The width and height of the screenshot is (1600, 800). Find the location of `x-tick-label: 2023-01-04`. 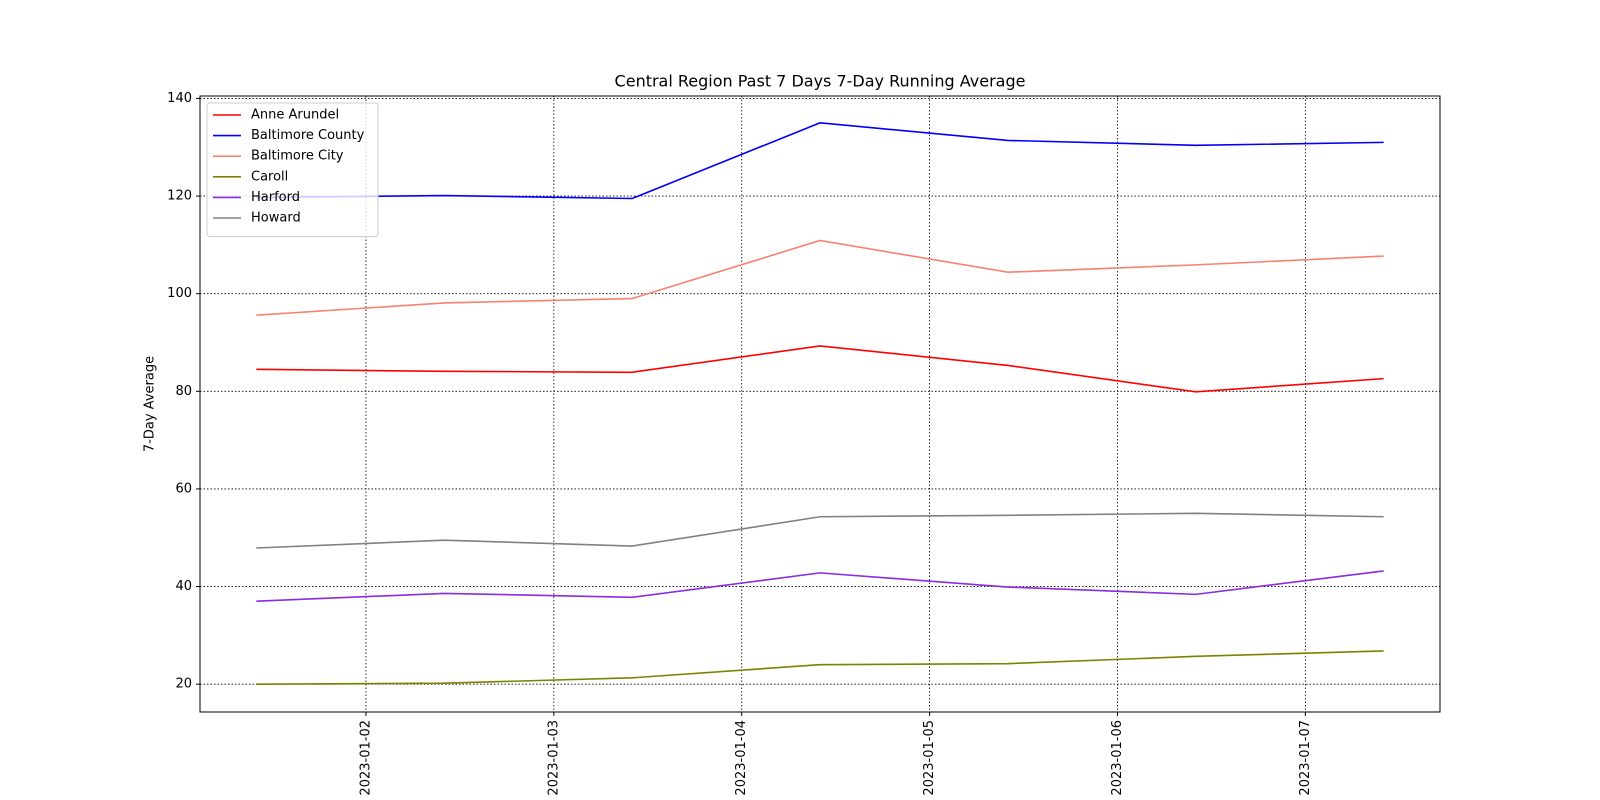

x-tick-label: 2023-01-04 is located at coordinates (741, 758).